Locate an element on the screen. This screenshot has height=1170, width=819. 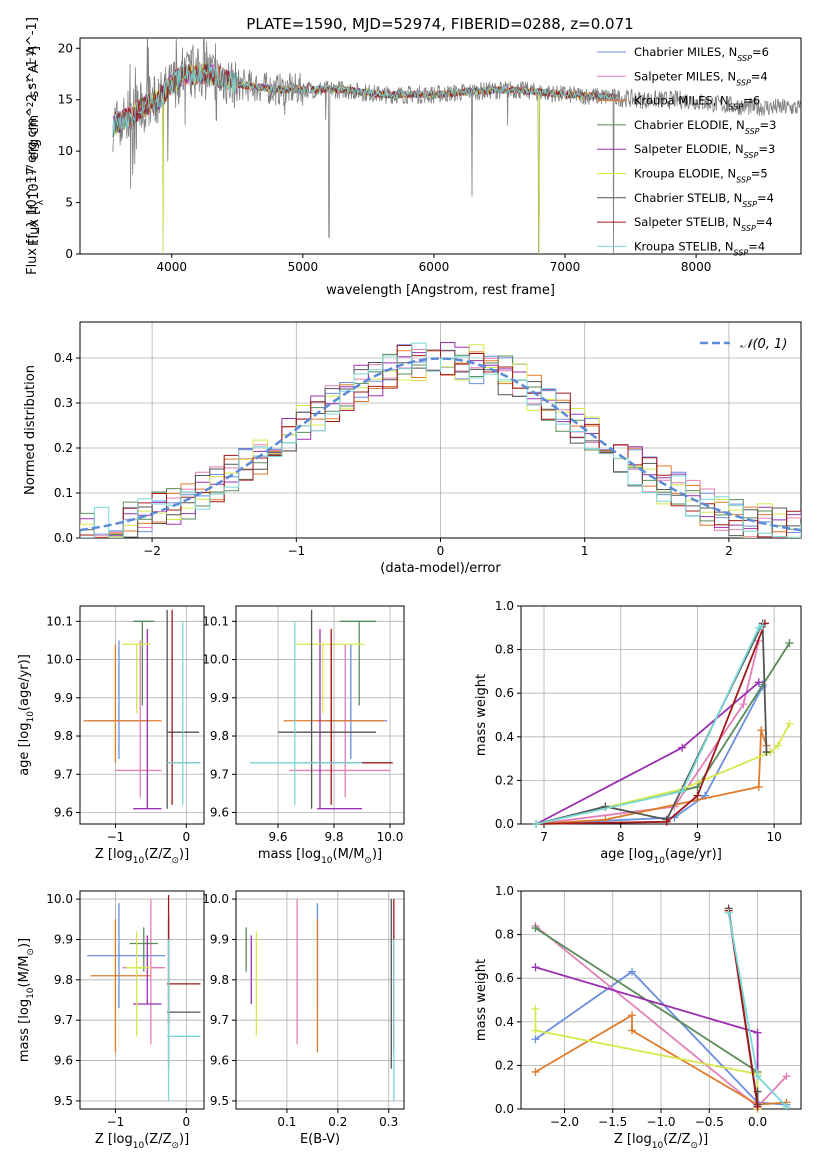
residual-histograms is located at coordinates (440, 440).